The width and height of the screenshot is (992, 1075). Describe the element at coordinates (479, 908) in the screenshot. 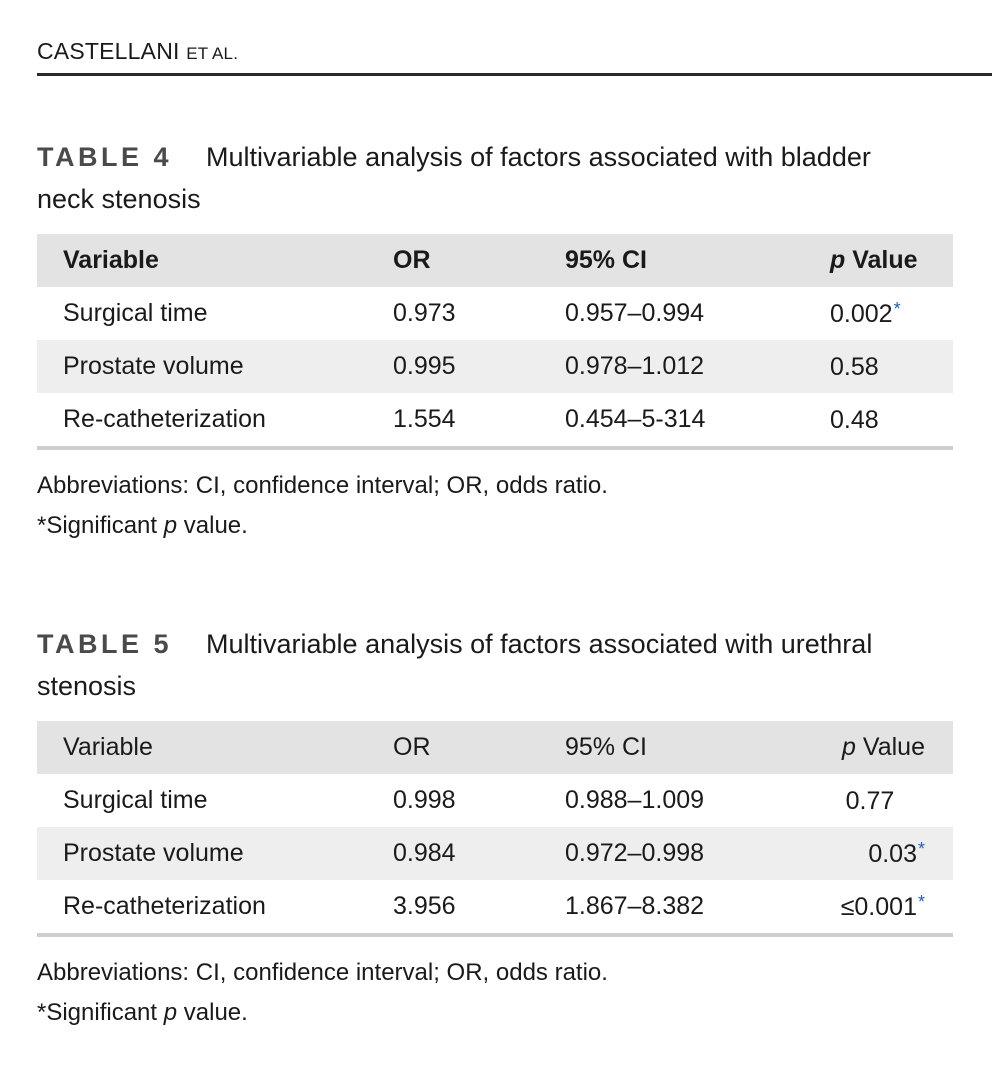

I see `cell-or: 3.956` at that location.